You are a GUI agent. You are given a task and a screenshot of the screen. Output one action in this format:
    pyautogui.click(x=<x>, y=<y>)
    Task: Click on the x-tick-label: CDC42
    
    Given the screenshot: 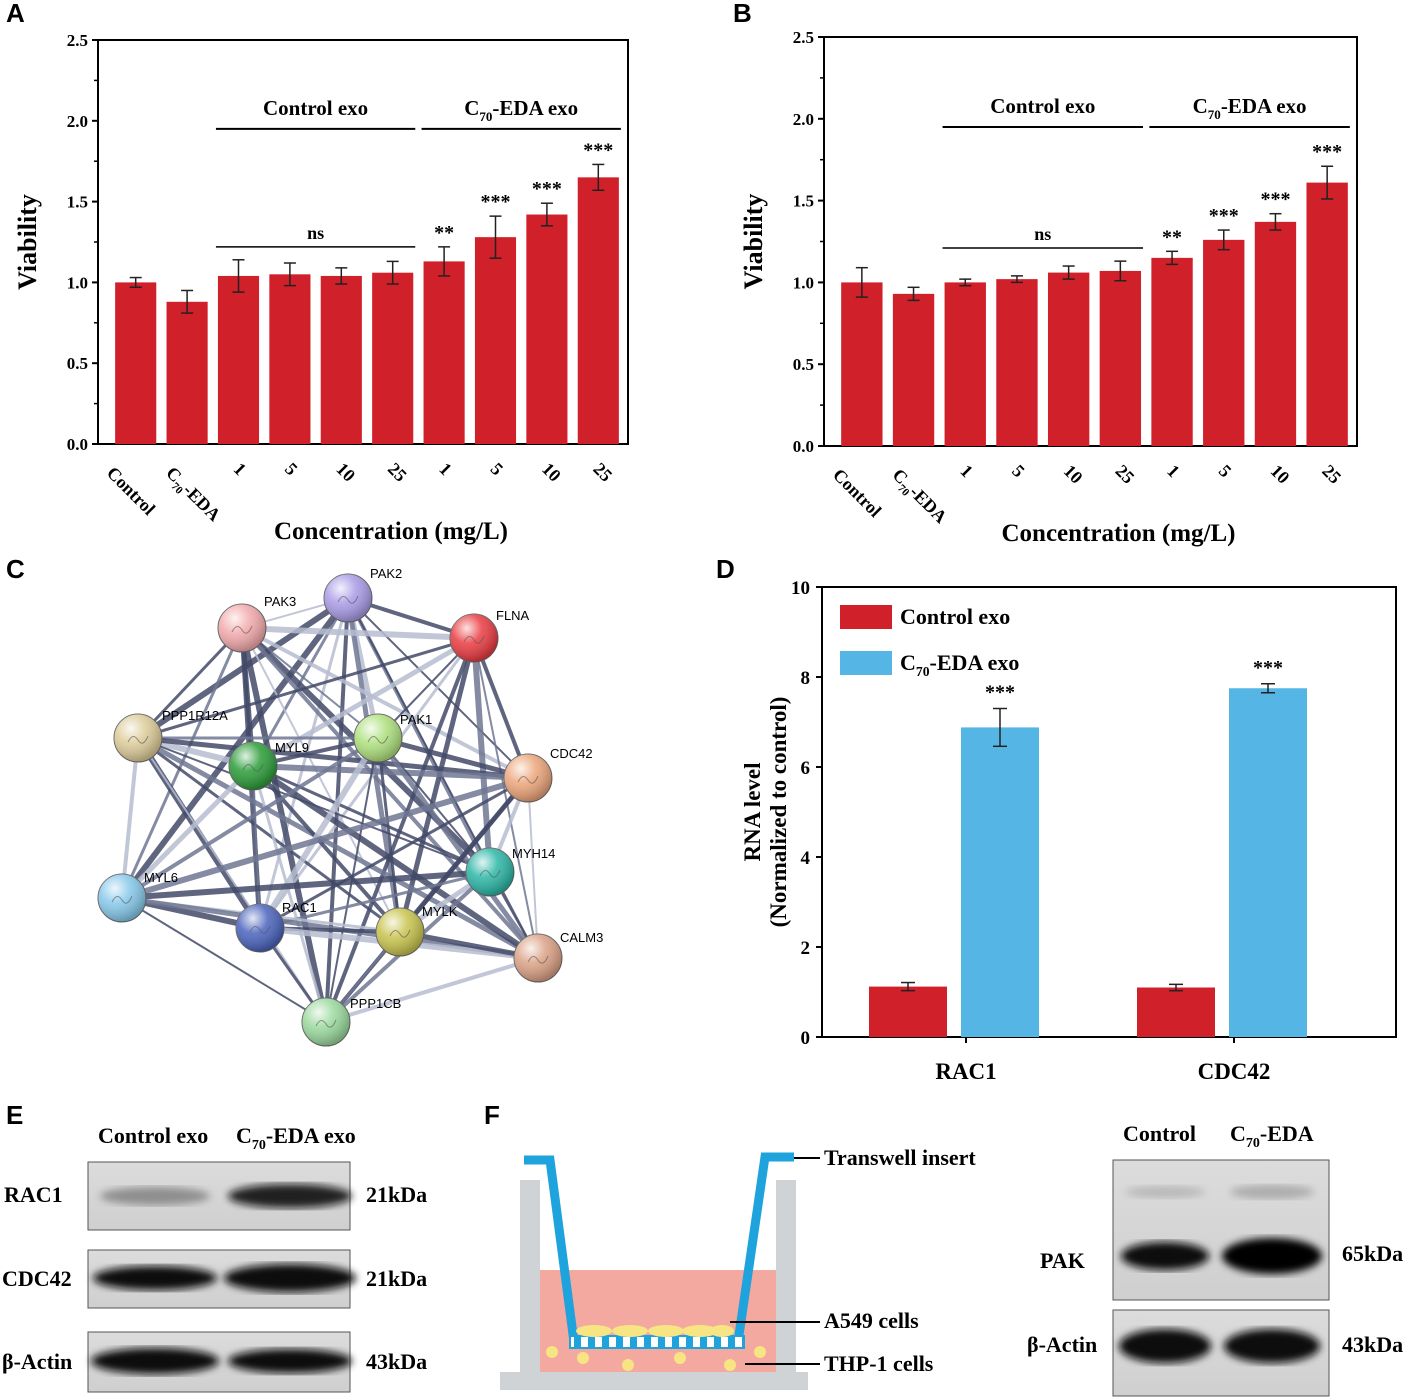 What is the action you would take?
    pyautogui.click(x=1234, y=1071)
    